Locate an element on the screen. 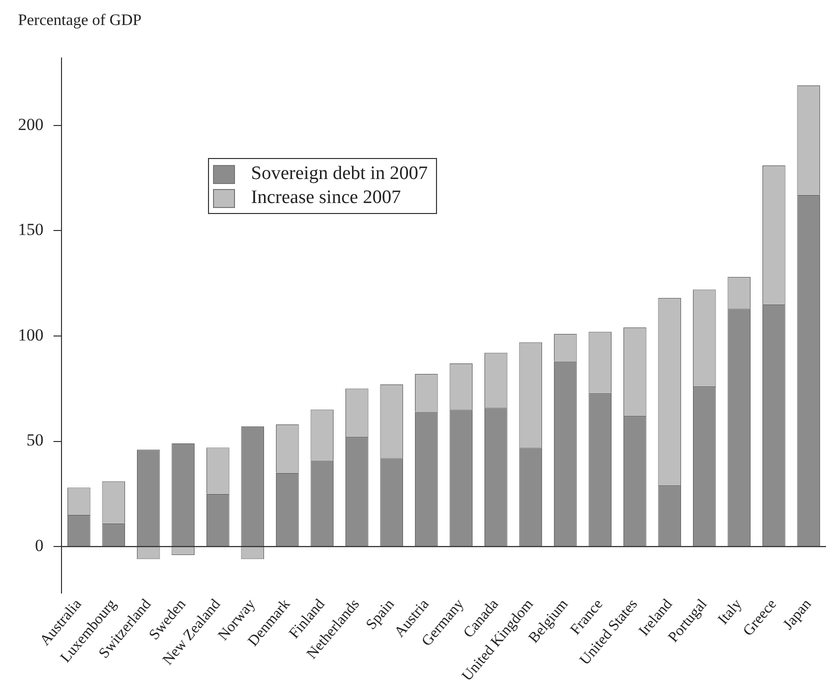  legend-label: Increase since 2007 is located at coordinates (326, 198).